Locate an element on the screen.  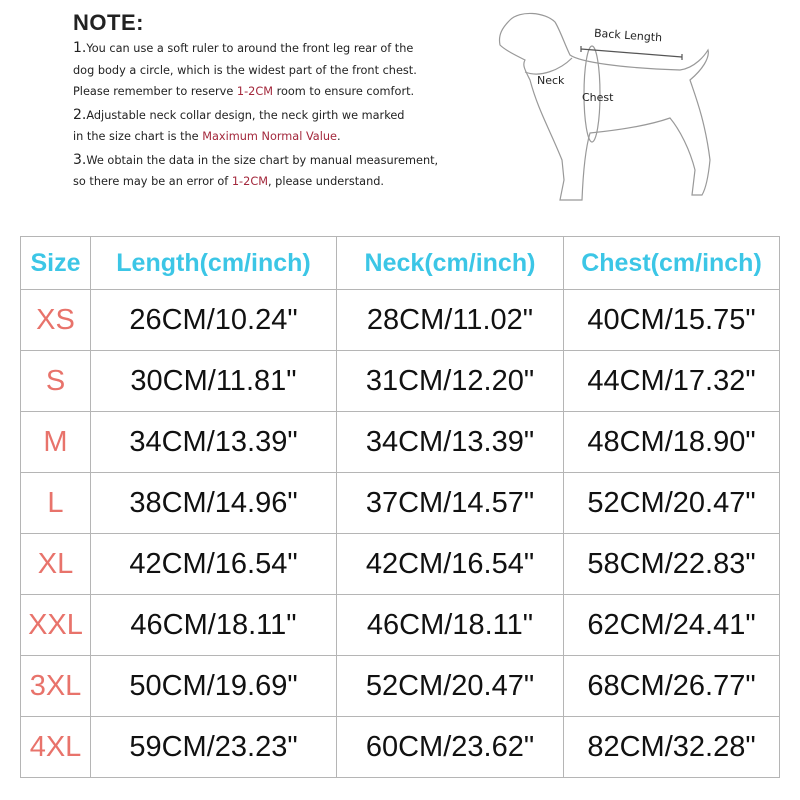
header-size: Size is located at coordinates (55, 263).